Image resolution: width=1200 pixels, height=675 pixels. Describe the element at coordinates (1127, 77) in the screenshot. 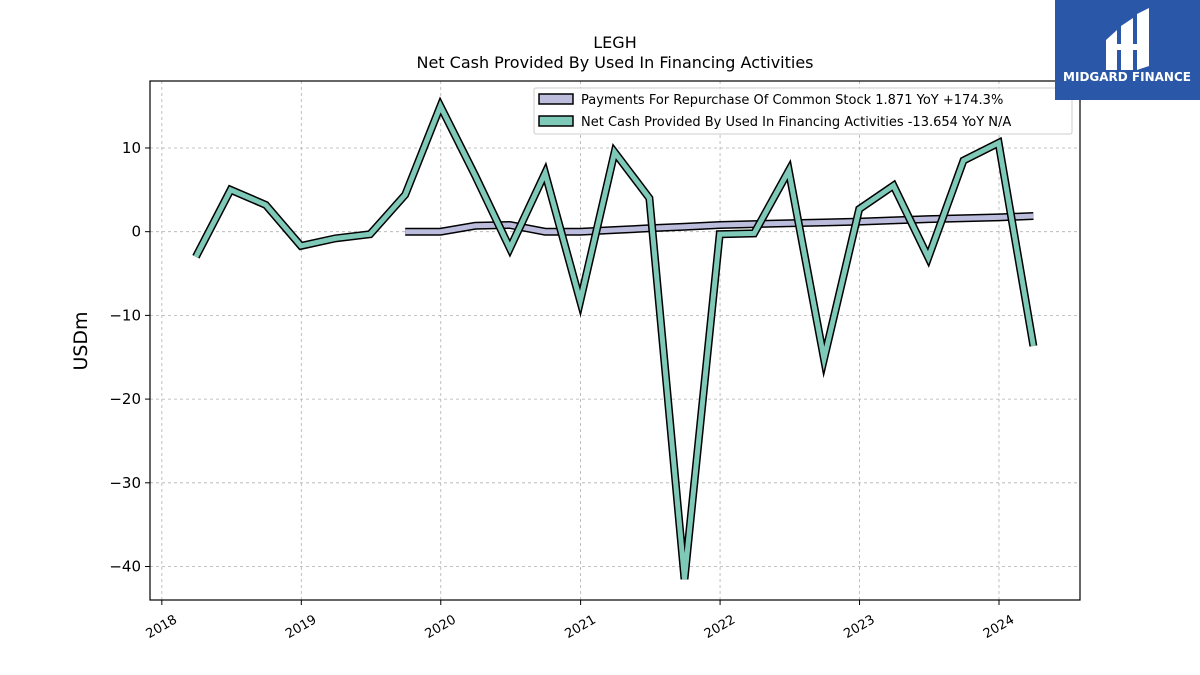

I see `logo-text: MIDGARD FINANCE` at that location.